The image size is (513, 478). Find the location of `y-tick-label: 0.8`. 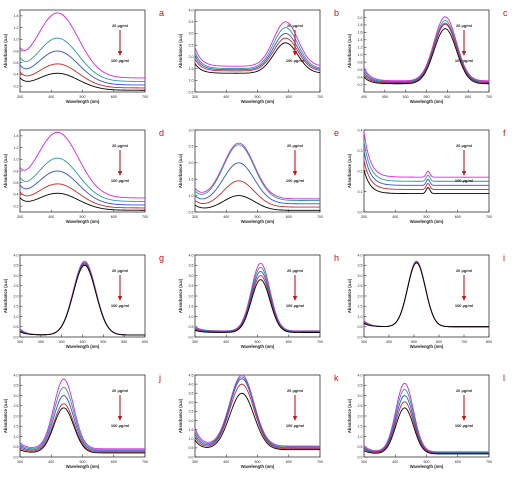

y-tick-label: 0.8 is located at coordinates (360, 62).